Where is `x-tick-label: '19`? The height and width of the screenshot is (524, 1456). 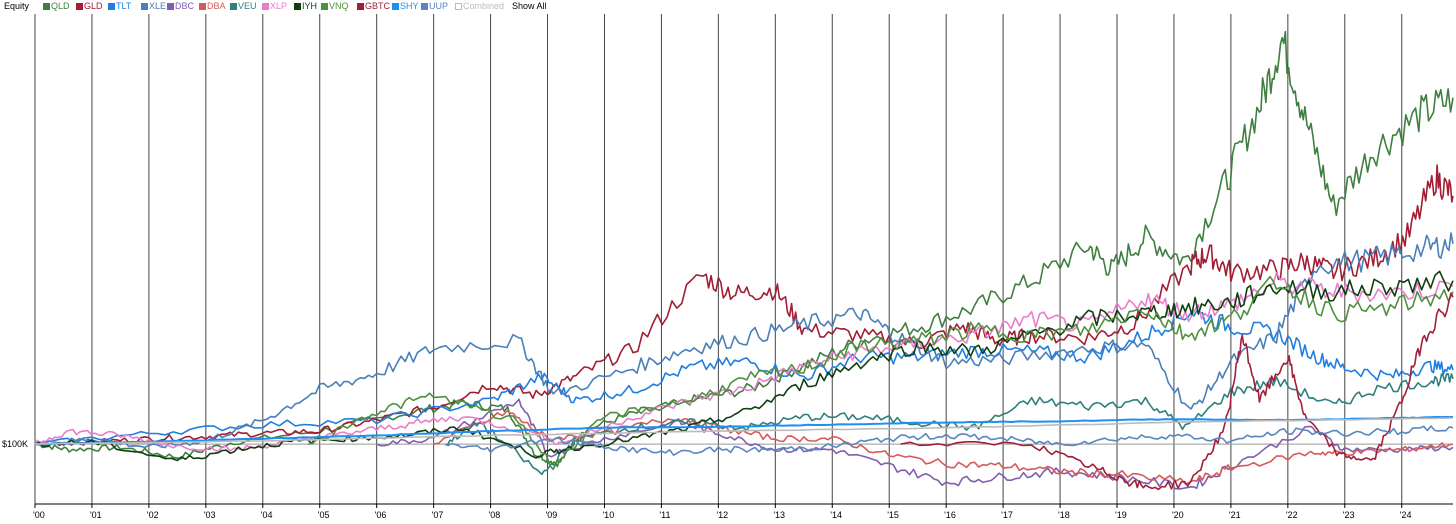
x-tick-label: '19 is located at coordinates (1121, 515).